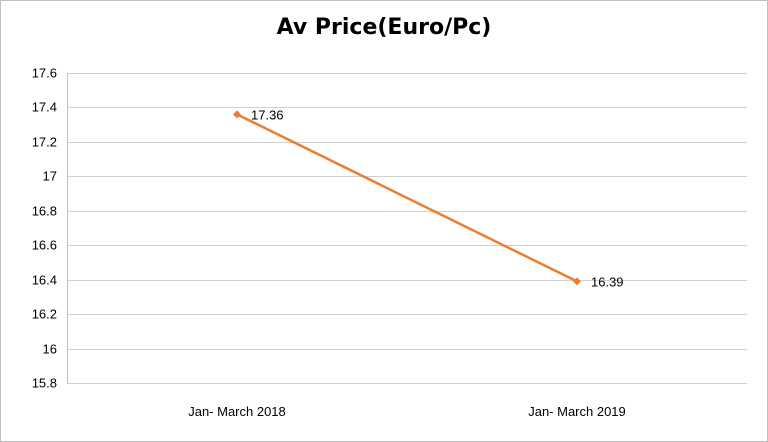 Image resolution: width=768 pixels, height=442 pixels. Describe the element at coordinates (44, 142) in the screenshot. I see `y-tick-label-7: 17.2` at that location.